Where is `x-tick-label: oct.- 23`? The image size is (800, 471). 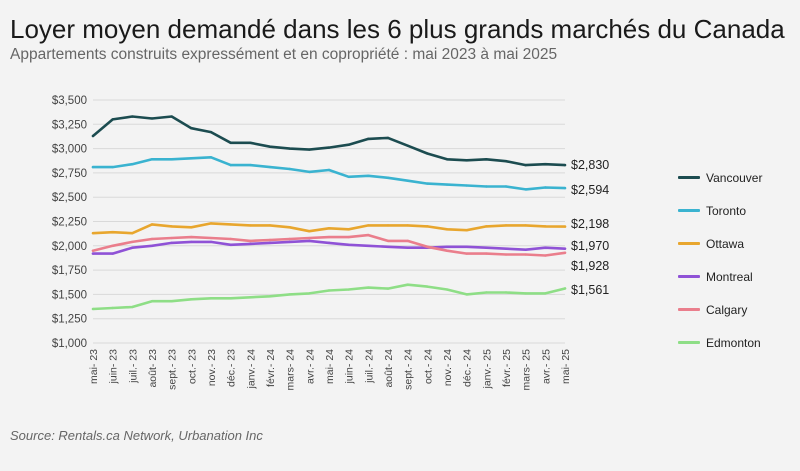 x-tick-label: oct.- 23 is located at coordinates (192, 366).